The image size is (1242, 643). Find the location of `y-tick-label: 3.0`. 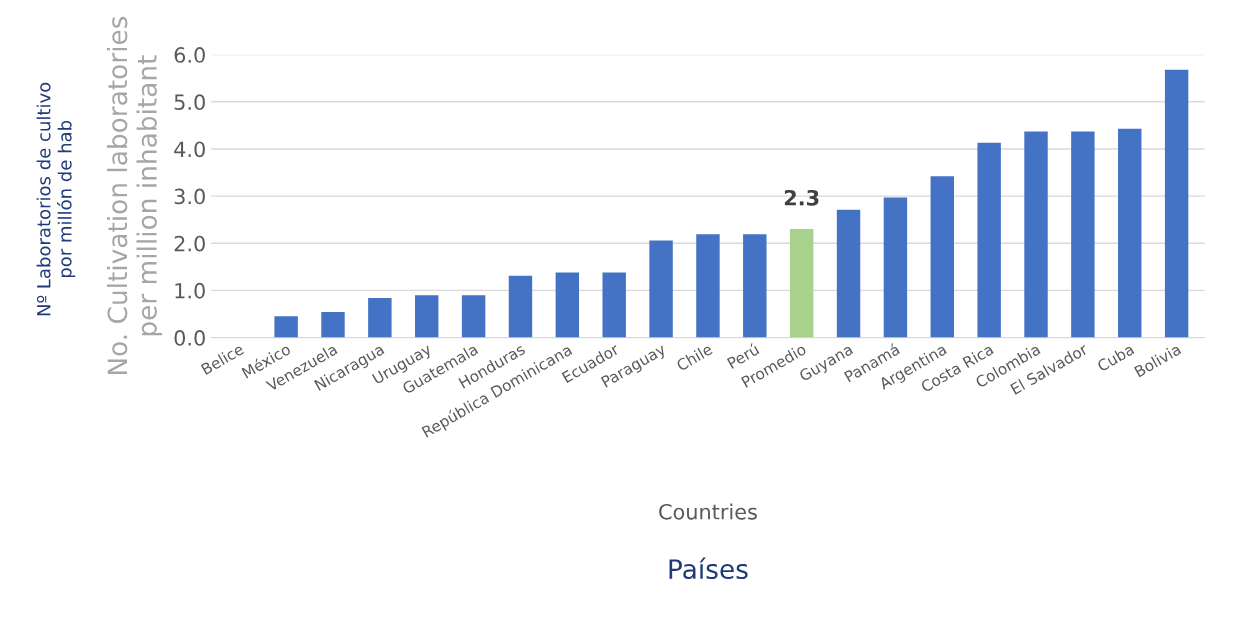

y-tick-label: 3.0 is located at coordinates (189, 196).